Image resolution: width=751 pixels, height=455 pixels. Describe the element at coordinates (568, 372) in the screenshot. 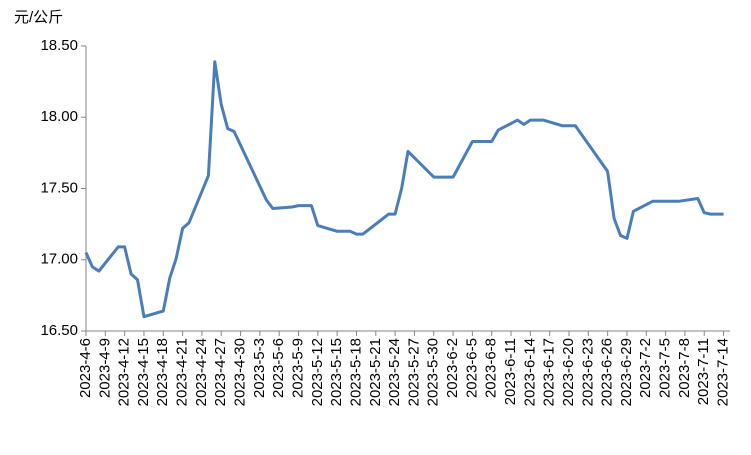

I see `x-tick-label: 2023-6-20` at that location.